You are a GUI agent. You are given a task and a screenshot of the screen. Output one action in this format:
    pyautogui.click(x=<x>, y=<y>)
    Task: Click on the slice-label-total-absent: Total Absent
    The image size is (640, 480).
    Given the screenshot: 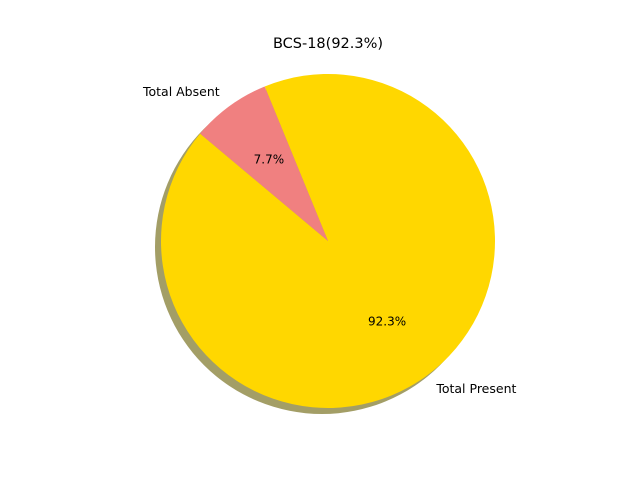 What is the action you would take?
    pyautogui.click(x=181, y=91)
    